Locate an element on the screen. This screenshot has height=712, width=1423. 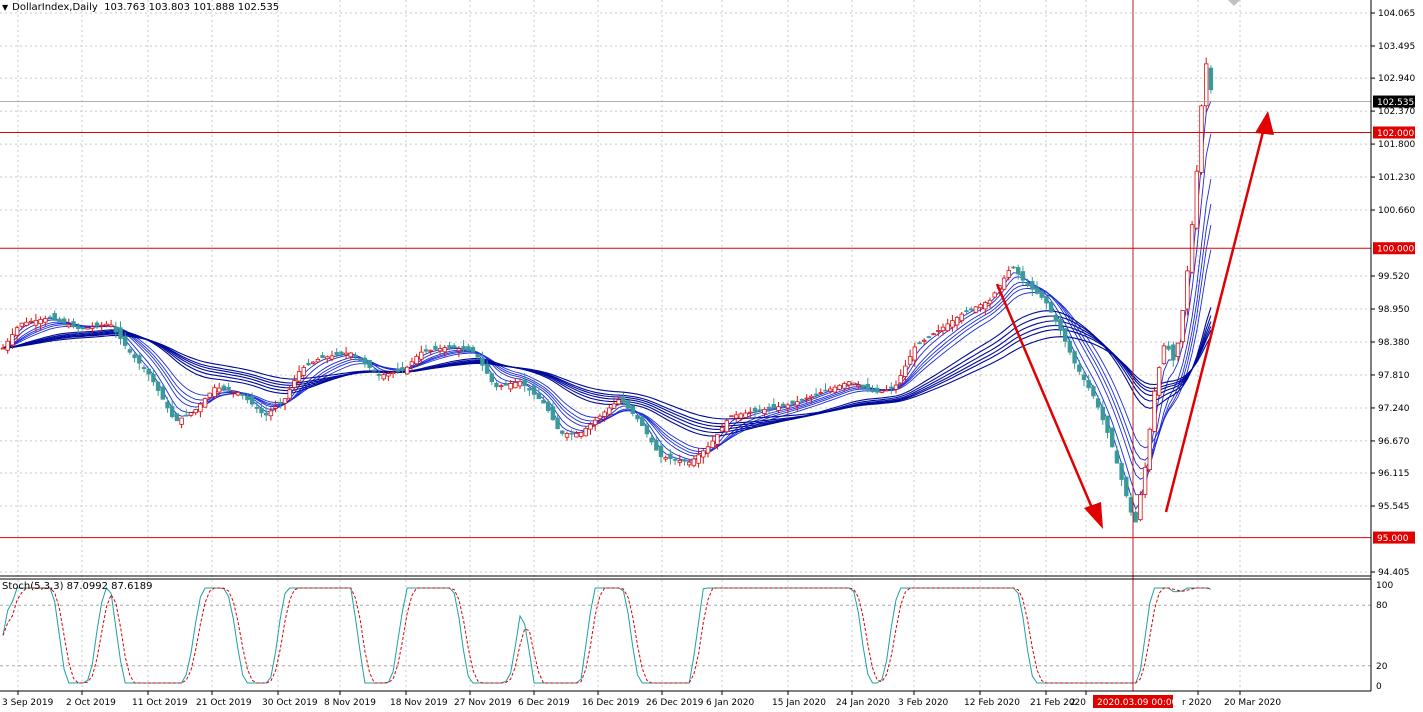
price-tick-label: 94.405 is located at coordinates (1394, 573).